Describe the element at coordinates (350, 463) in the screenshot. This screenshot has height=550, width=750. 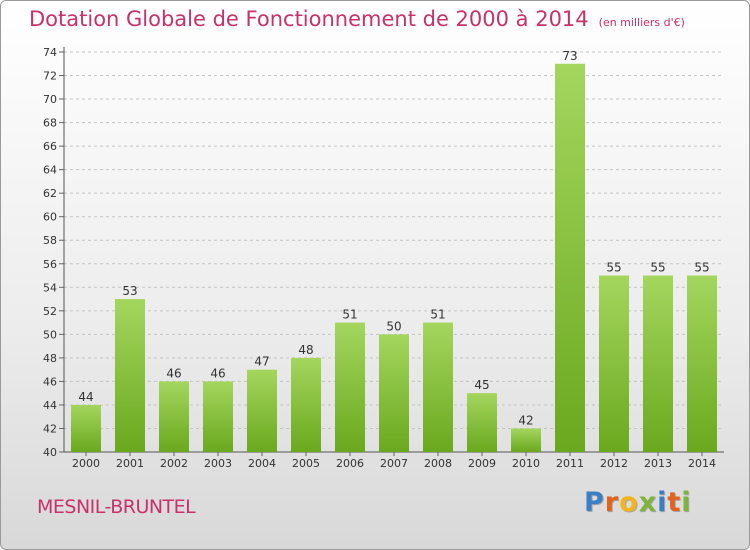
I see `x-tick-label: 2006` at that location.